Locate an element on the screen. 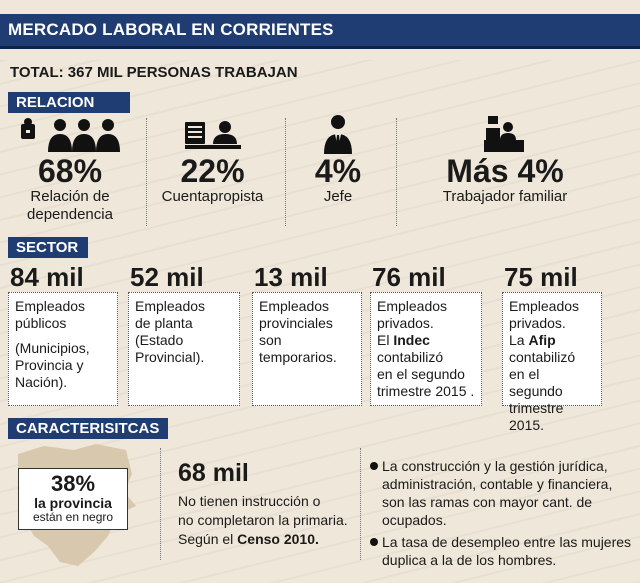 Image resolution: width=640 pixels, height=583 pixels. sector-value: 75 mil is located at coordinates (541, 277).